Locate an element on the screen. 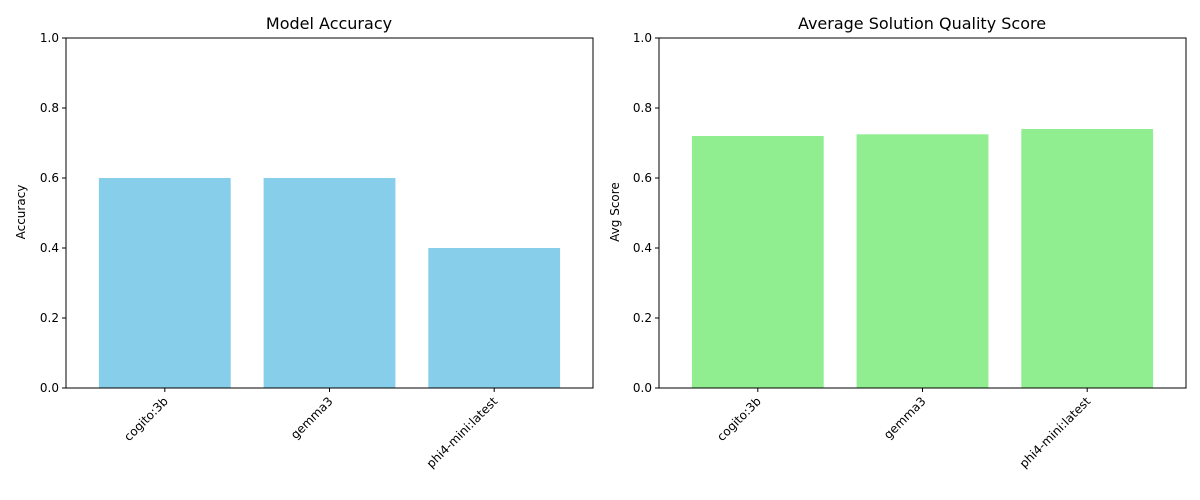 The image size is (1200, 500). chart-title: Model Accuracy is located at coordinates (329, 23).